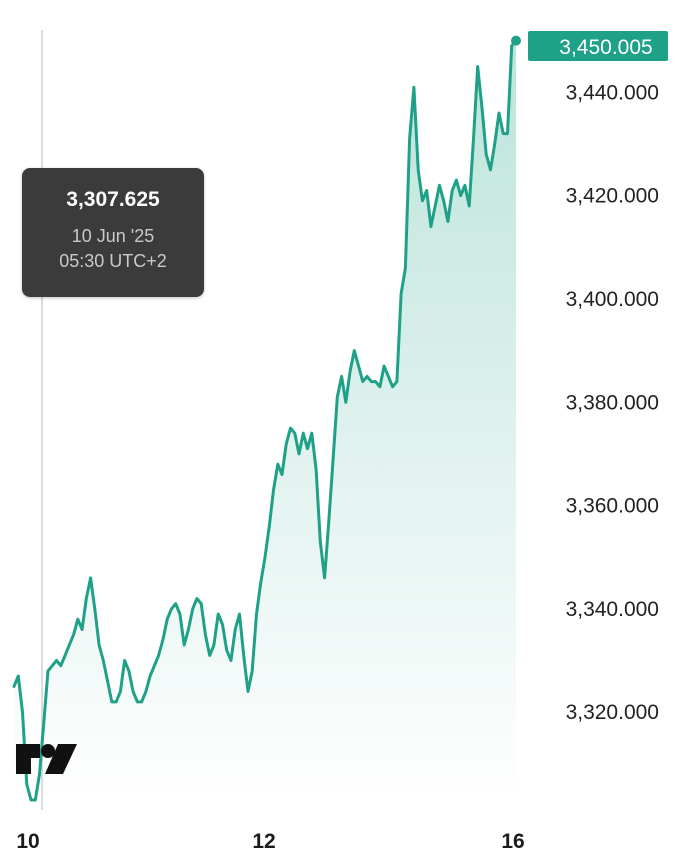 This screenshot has width=695, height=868. I want to click on y-tick-label: 3,440.000, so click(612, 92).